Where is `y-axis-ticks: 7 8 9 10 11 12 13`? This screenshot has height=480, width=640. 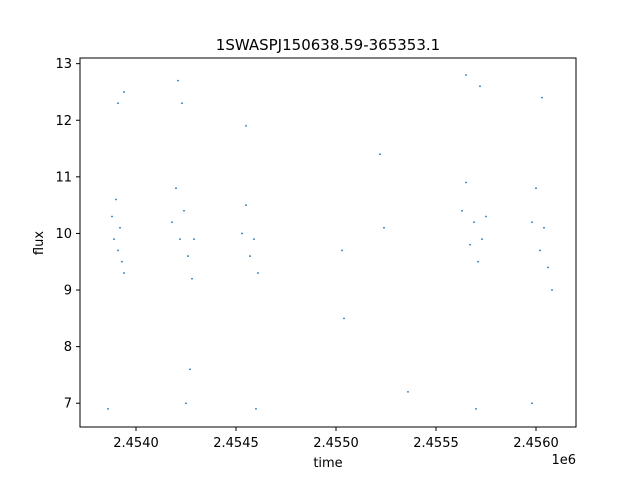
y-axis-ticks: 7 8 9 10 11 12 13 is located at coordinates (67, 234).